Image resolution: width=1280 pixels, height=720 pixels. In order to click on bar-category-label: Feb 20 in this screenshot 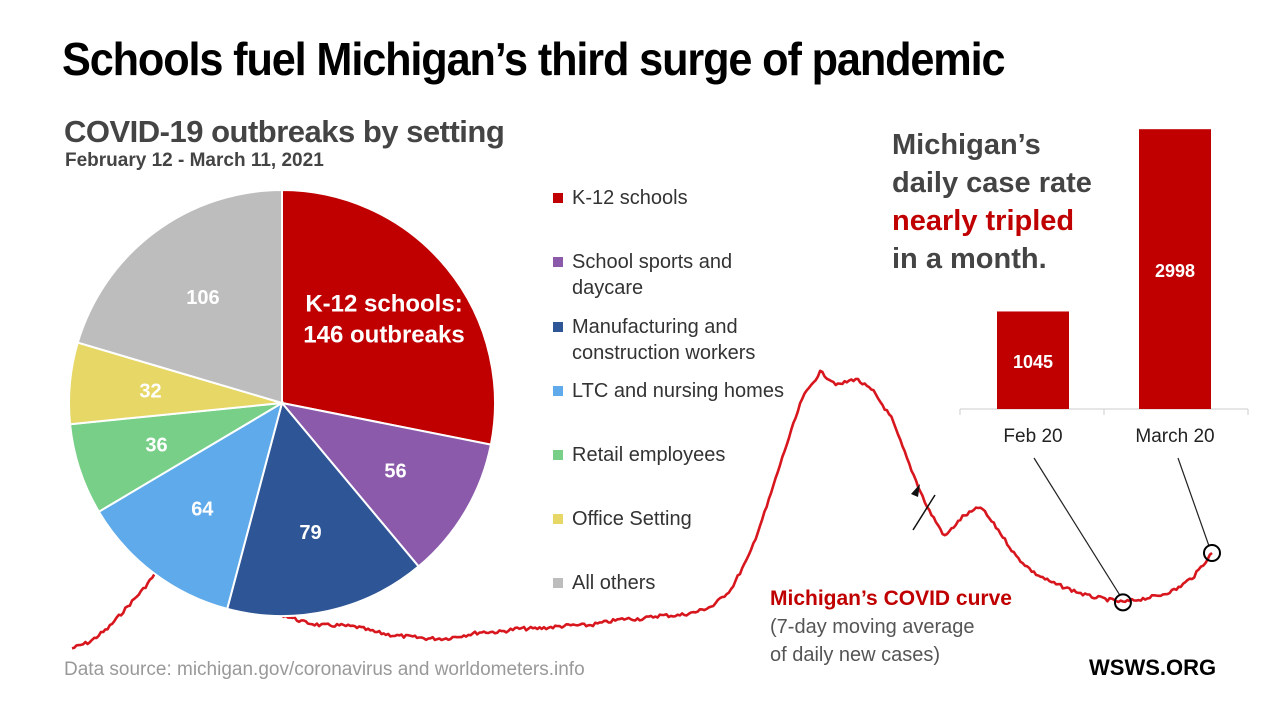, I will do `click(1032, 436)`.